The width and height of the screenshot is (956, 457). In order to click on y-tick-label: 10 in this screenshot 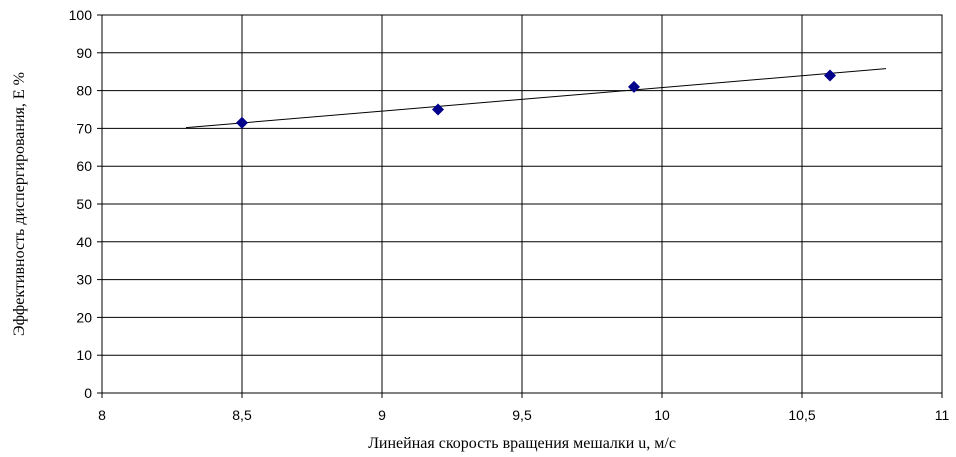, I will do `click(84, 355)`.